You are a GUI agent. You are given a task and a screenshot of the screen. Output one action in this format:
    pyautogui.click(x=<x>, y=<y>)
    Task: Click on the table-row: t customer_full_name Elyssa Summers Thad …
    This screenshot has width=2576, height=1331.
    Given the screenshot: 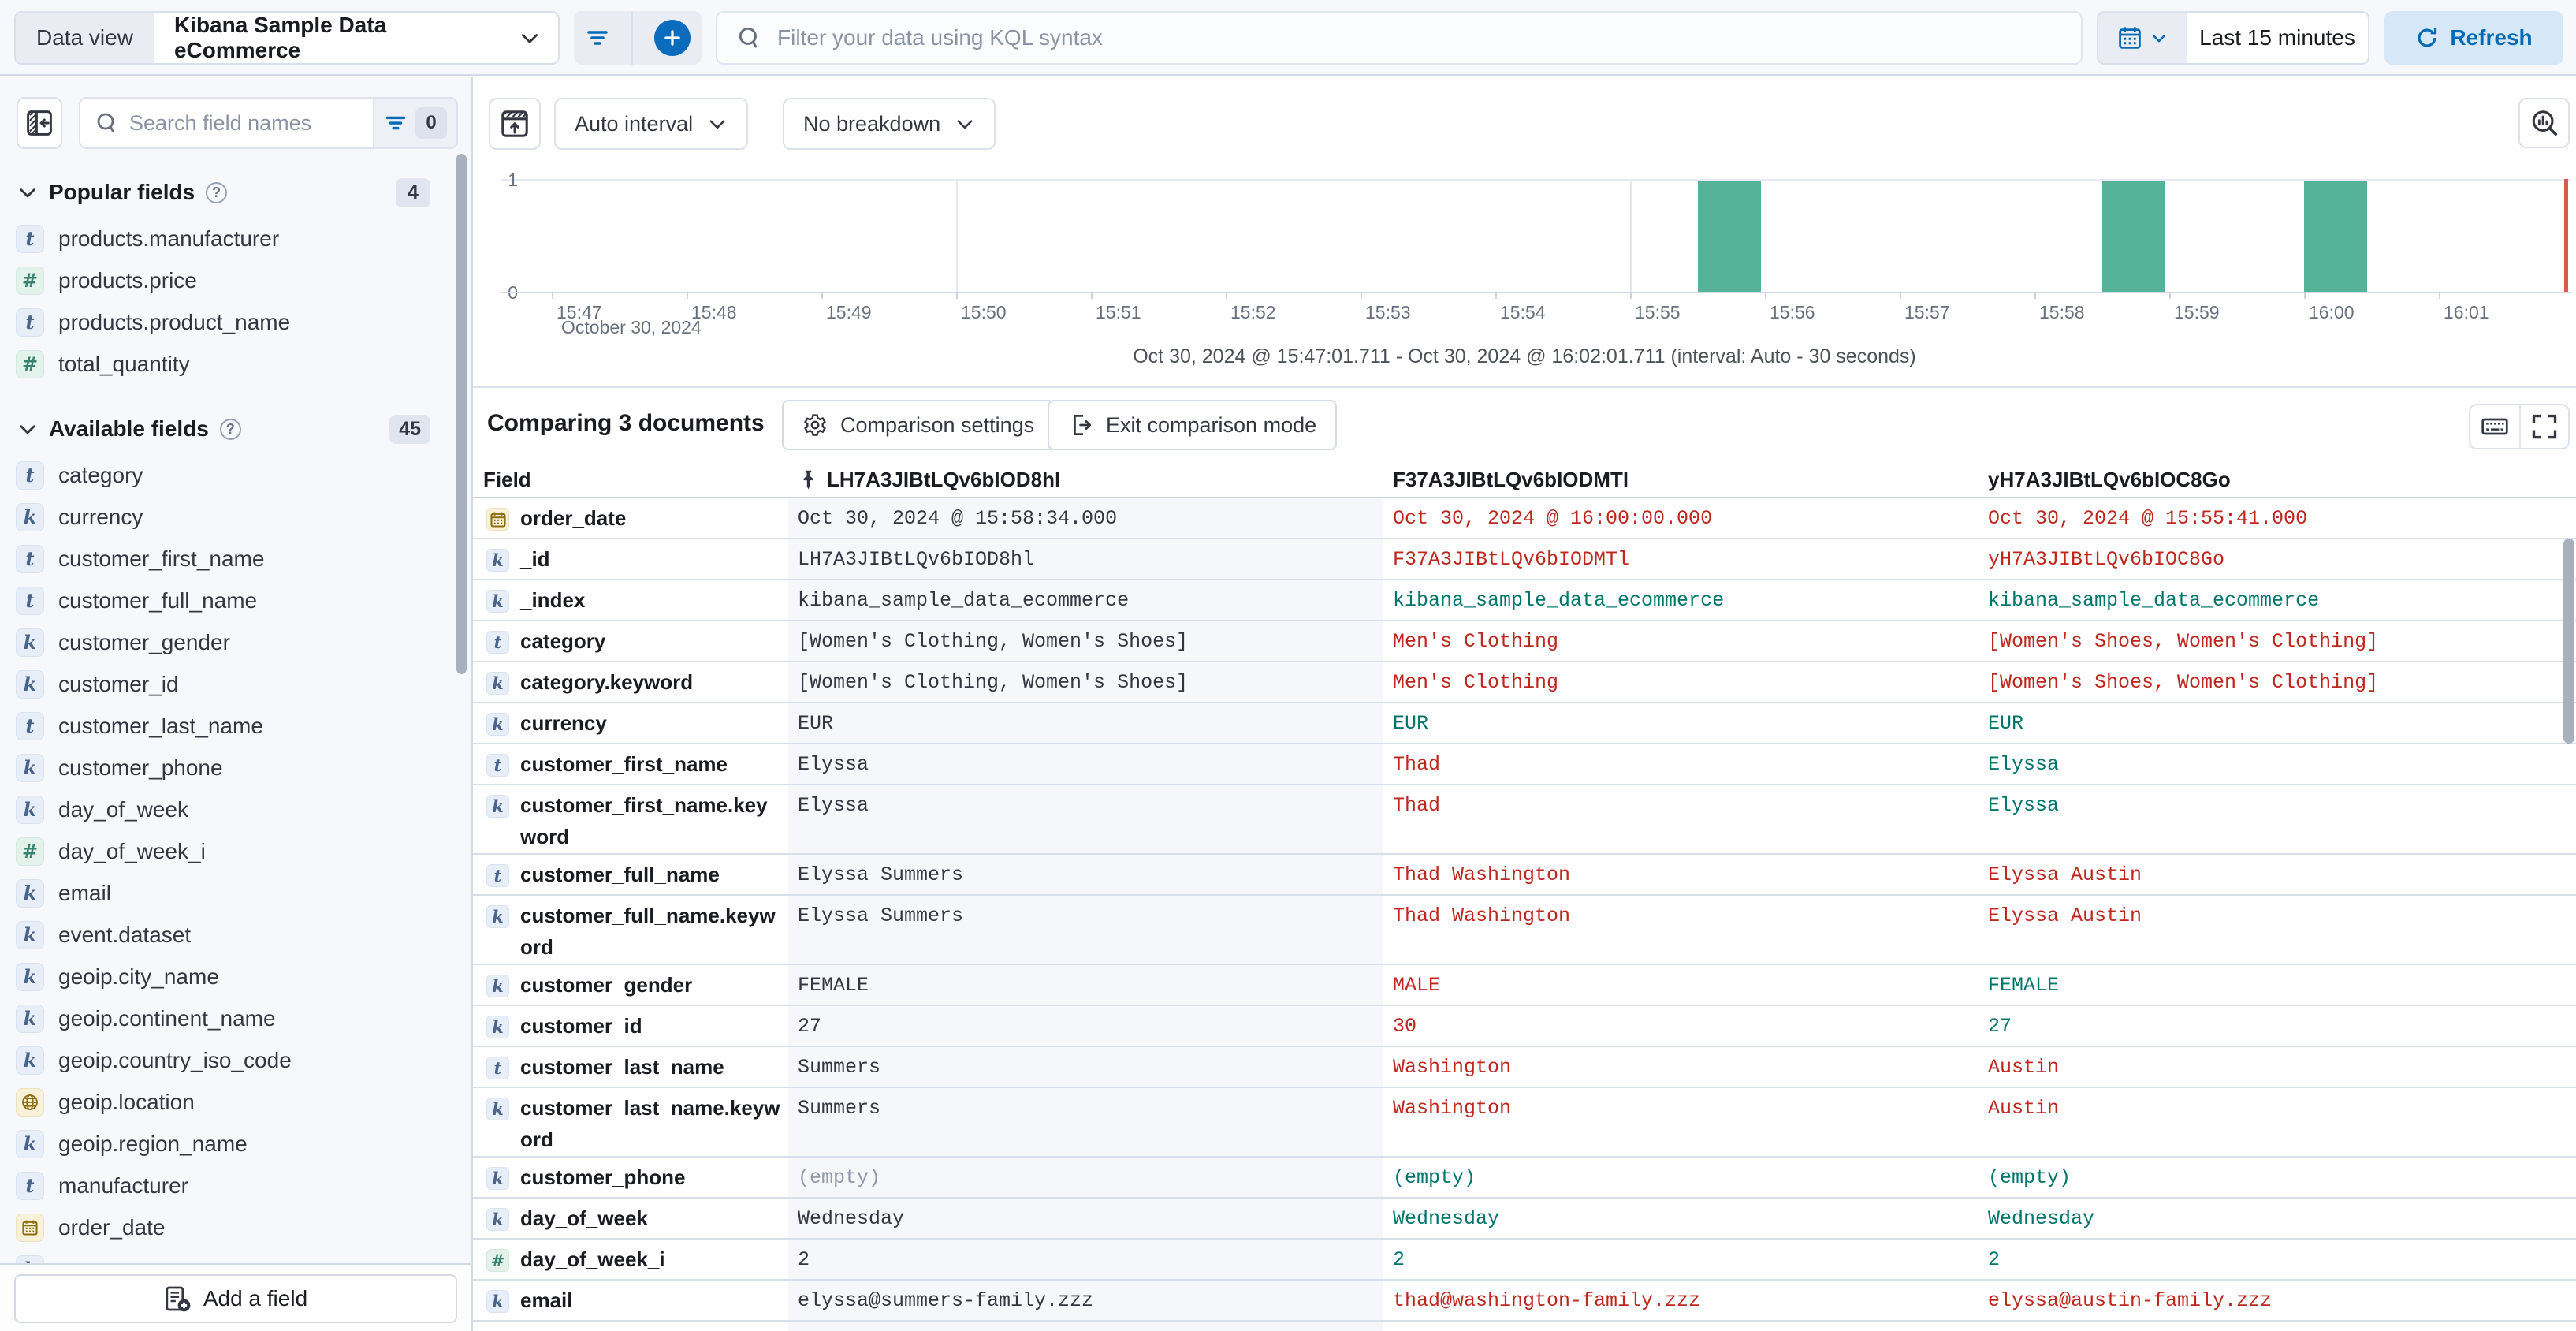 What is the action you would take?
    pyautogui.click(x=1524, y=875)
    